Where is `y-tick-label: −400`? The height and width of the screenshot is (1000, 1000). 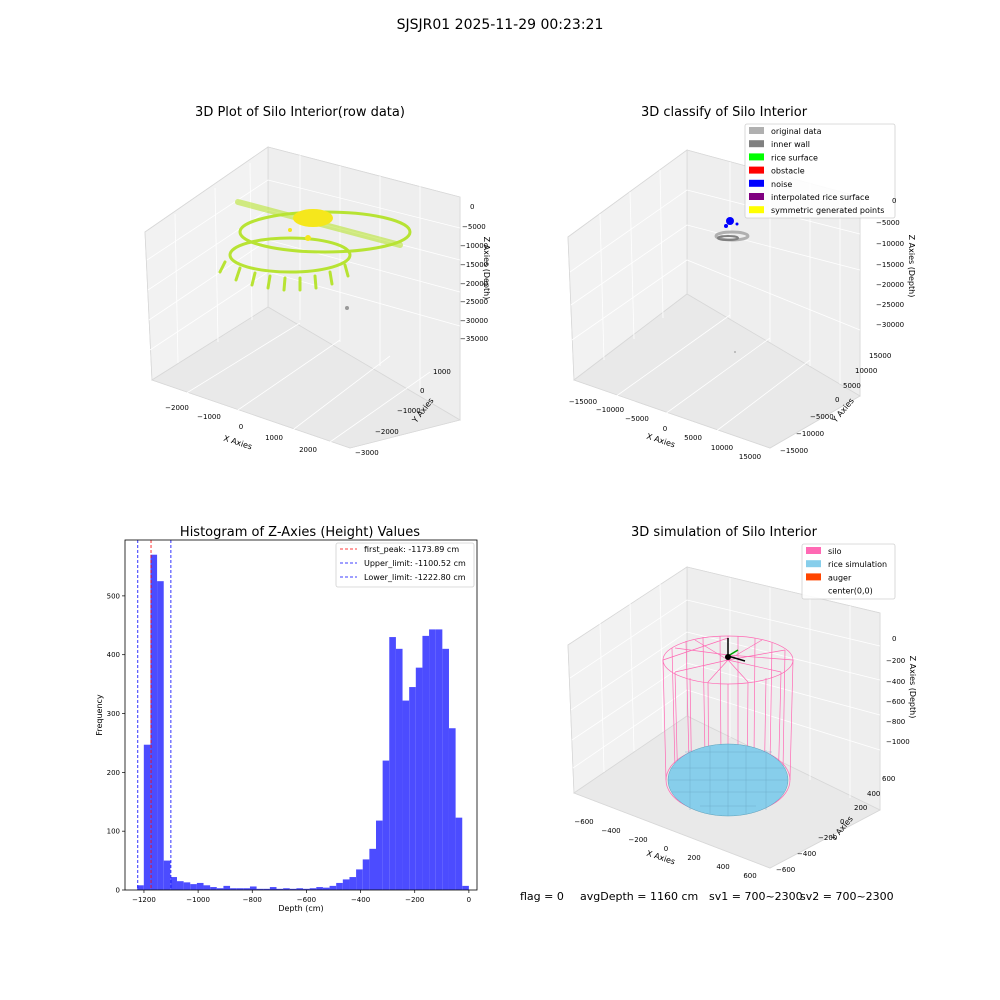 y-tick-label: −400 is located at coordinates (806, 854).